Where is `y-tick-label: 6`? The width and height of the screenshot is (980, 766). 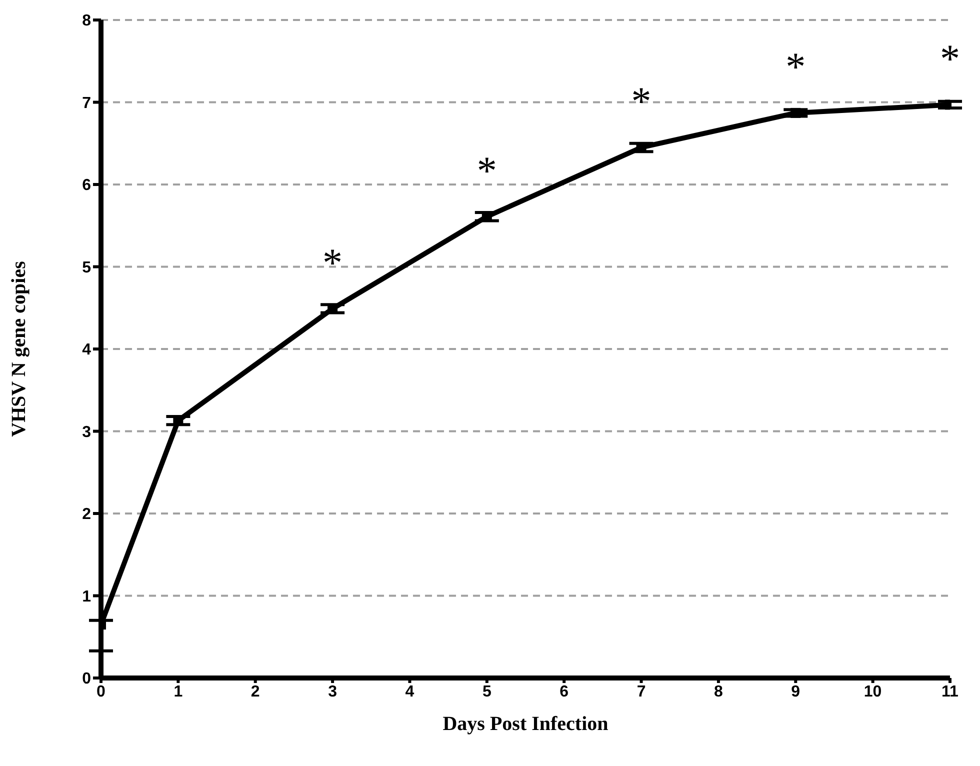
y-tick-label: 6 is located at coordinates (87, 185).